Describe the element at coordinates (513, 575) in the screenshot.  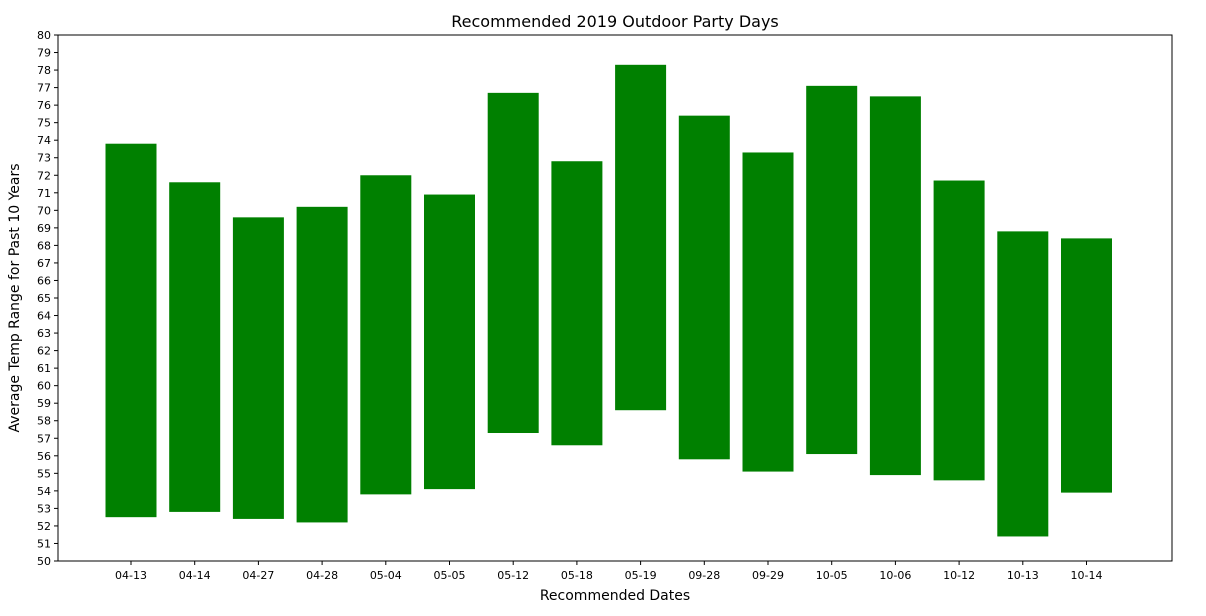
I see `x-tick-label: 05-12` at that location.